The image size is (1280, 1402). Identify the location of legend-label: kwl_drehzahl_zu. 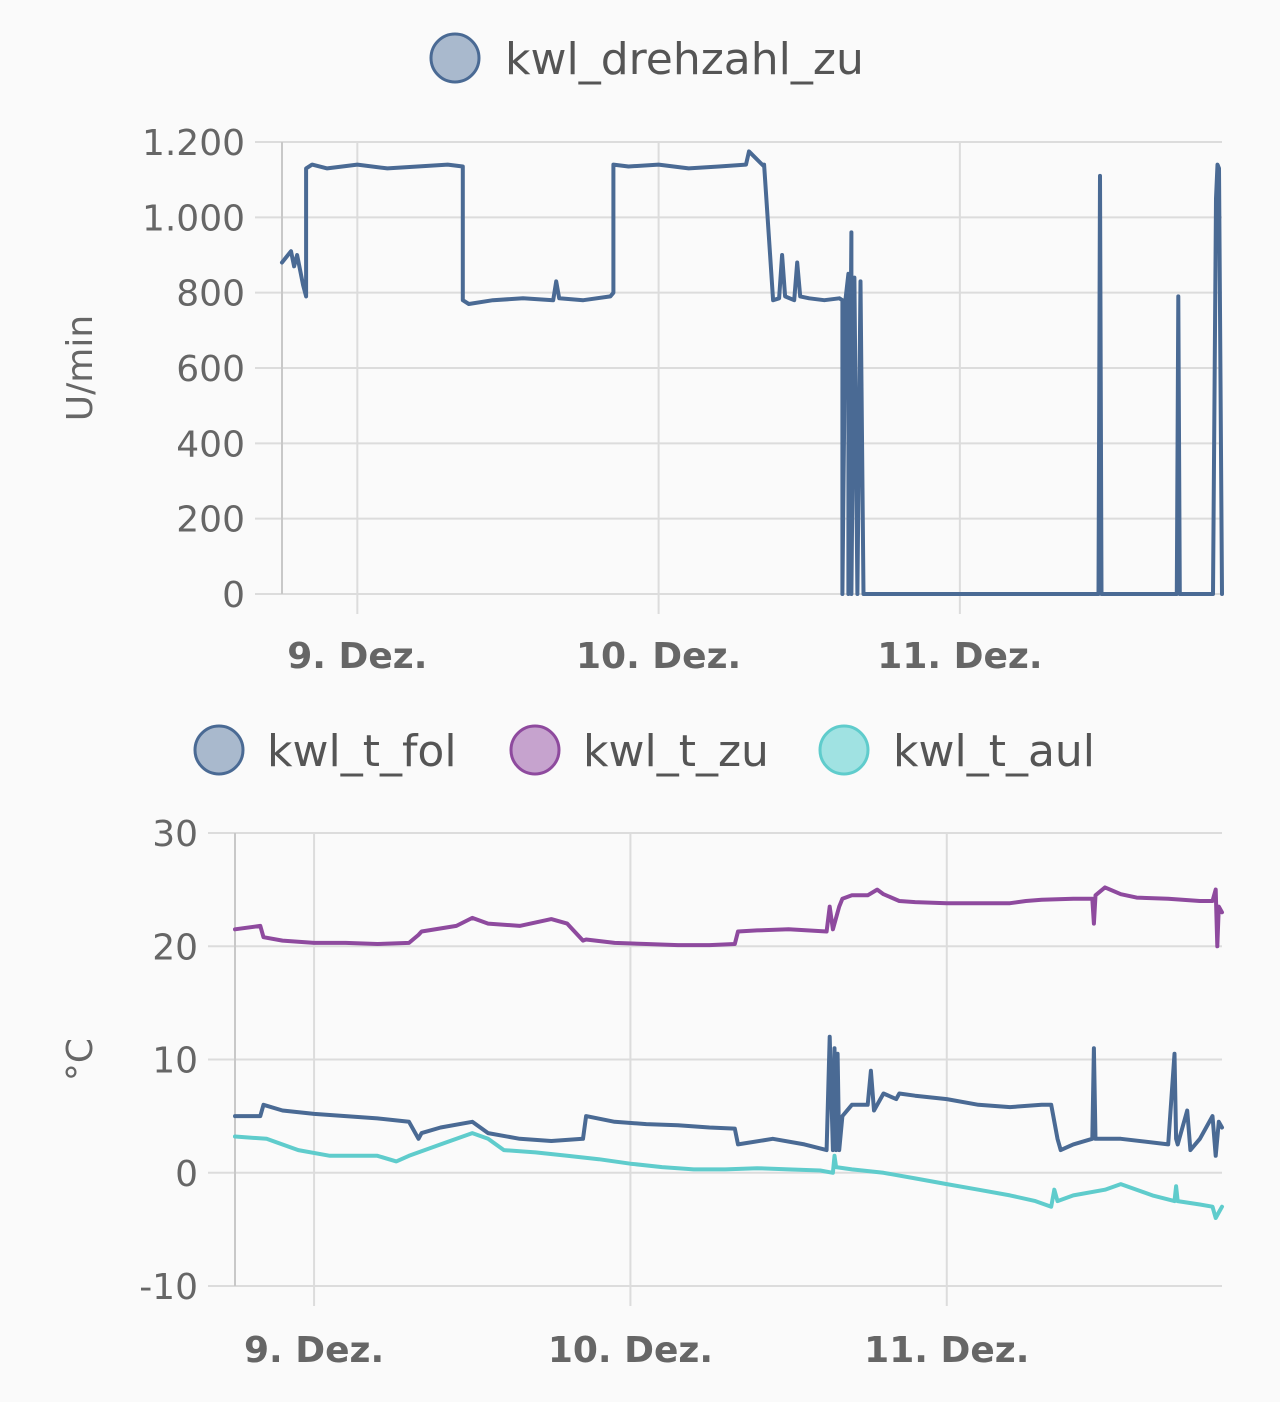
(684, 59).